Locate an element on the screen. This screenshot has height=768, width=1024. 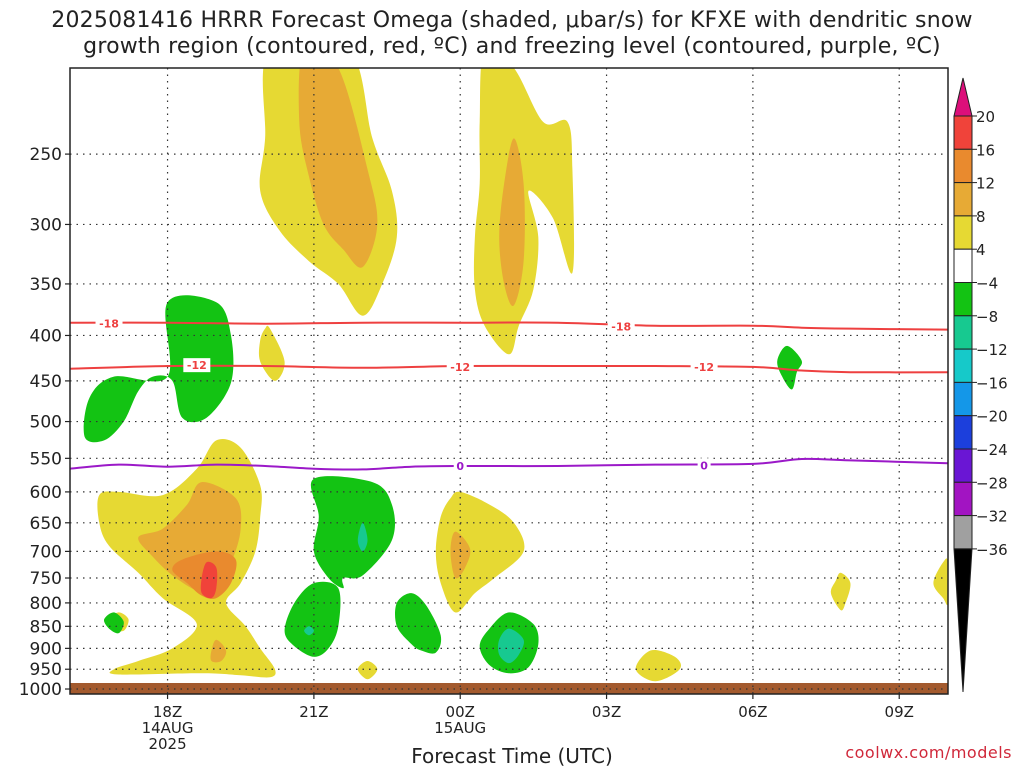
x-tick-label: 00Z is located at coordinates (460, 712).